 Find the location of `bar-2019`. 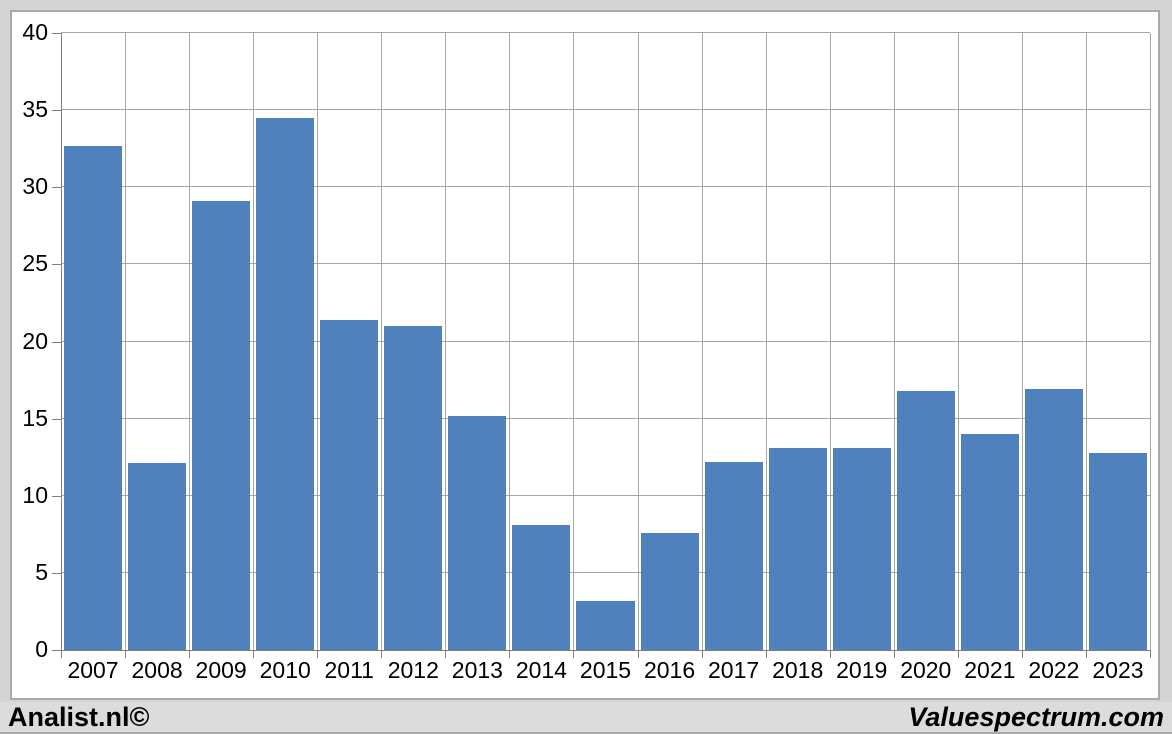

bar-2019 is located at coordinates (861, 548).